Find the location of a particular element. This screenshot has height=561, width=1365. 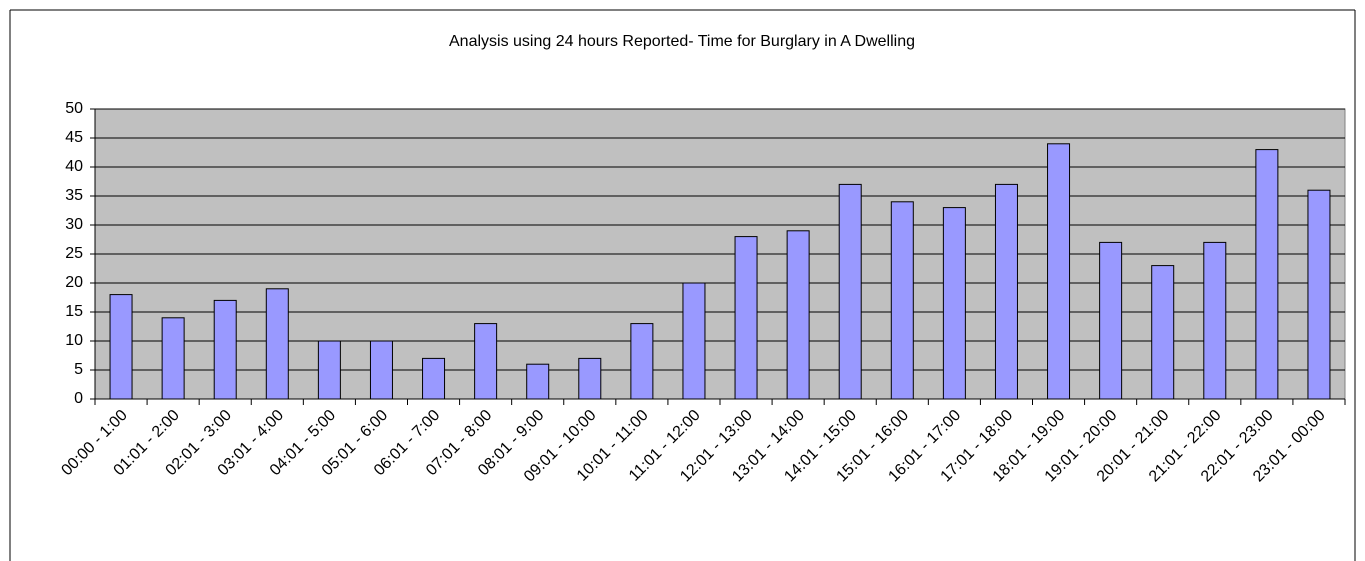

y-tick-label: 50 is located at coordinates (74, 108).